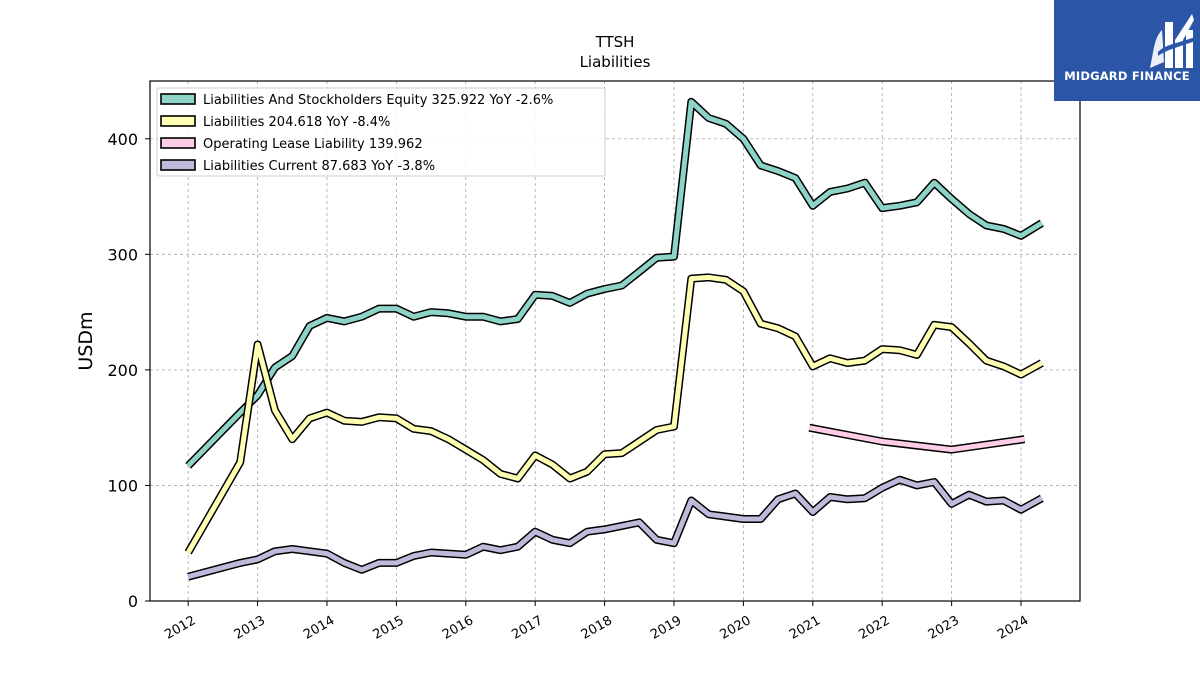  Describe the element at coordinates (736, 628) in the screenshot. I see `x-tick-label: 2020` at that location.